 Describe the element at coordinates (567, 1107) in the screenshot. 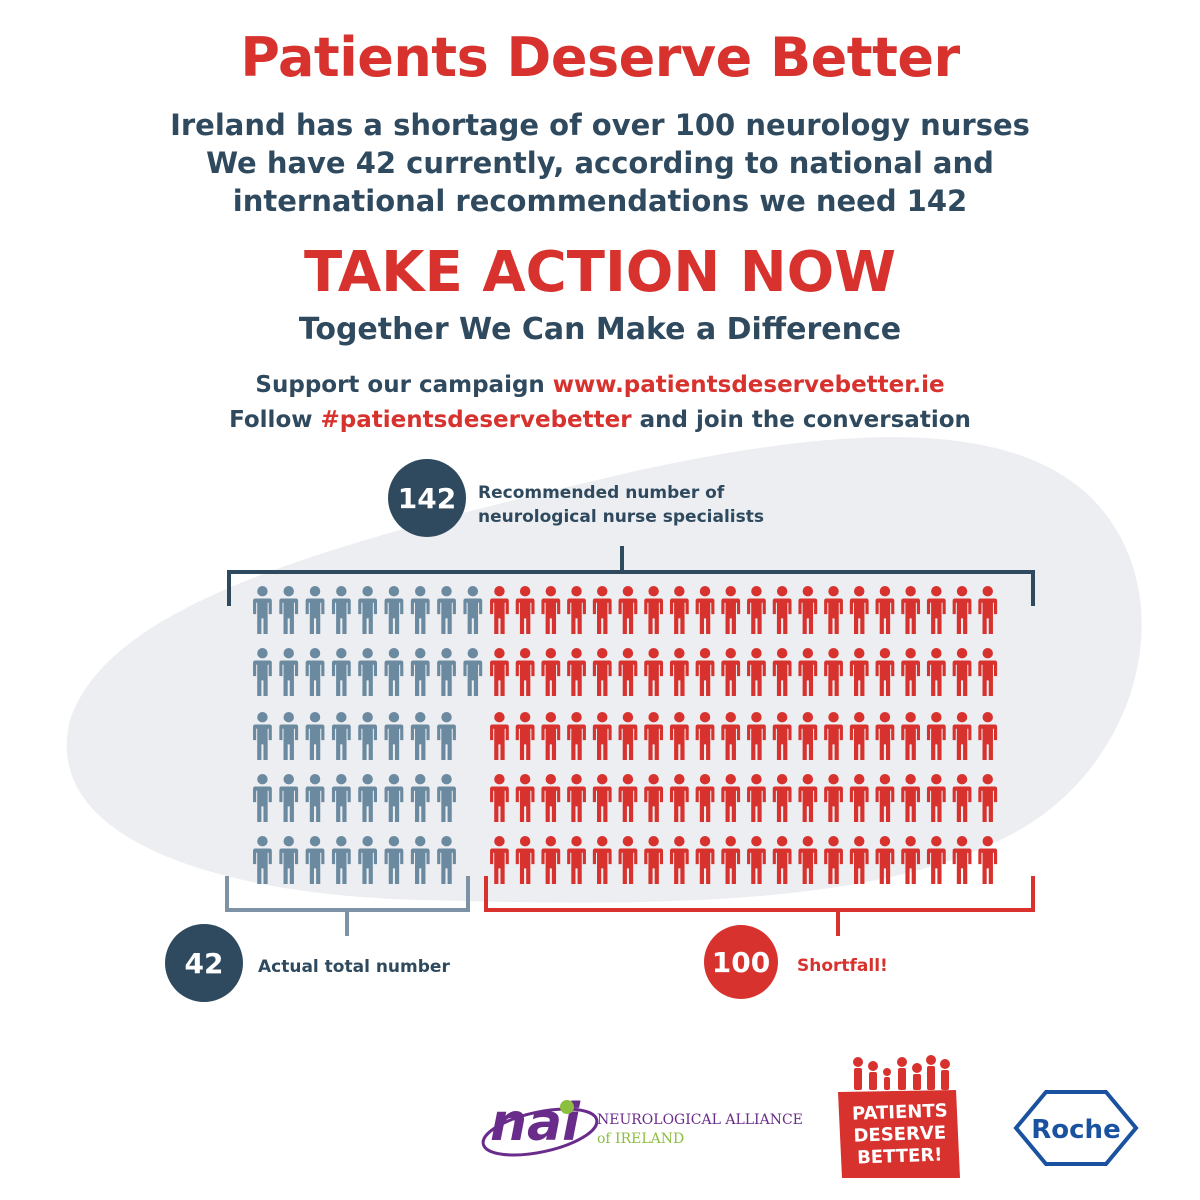

I see `nai-dot` at that location.